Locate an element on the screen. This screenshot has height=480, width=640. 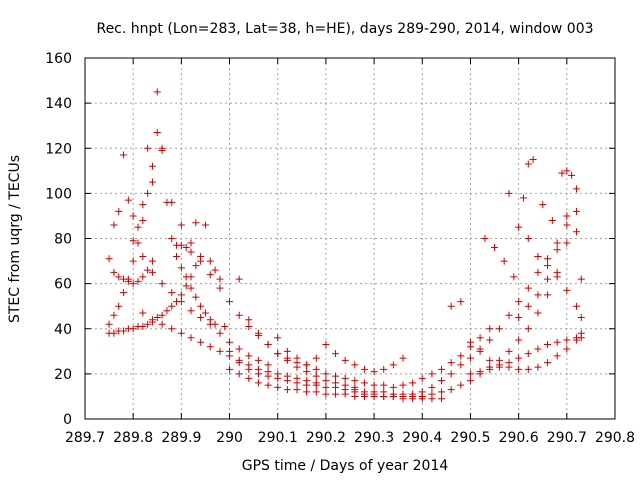
series-sat-e is located at coordinates (200, 303).